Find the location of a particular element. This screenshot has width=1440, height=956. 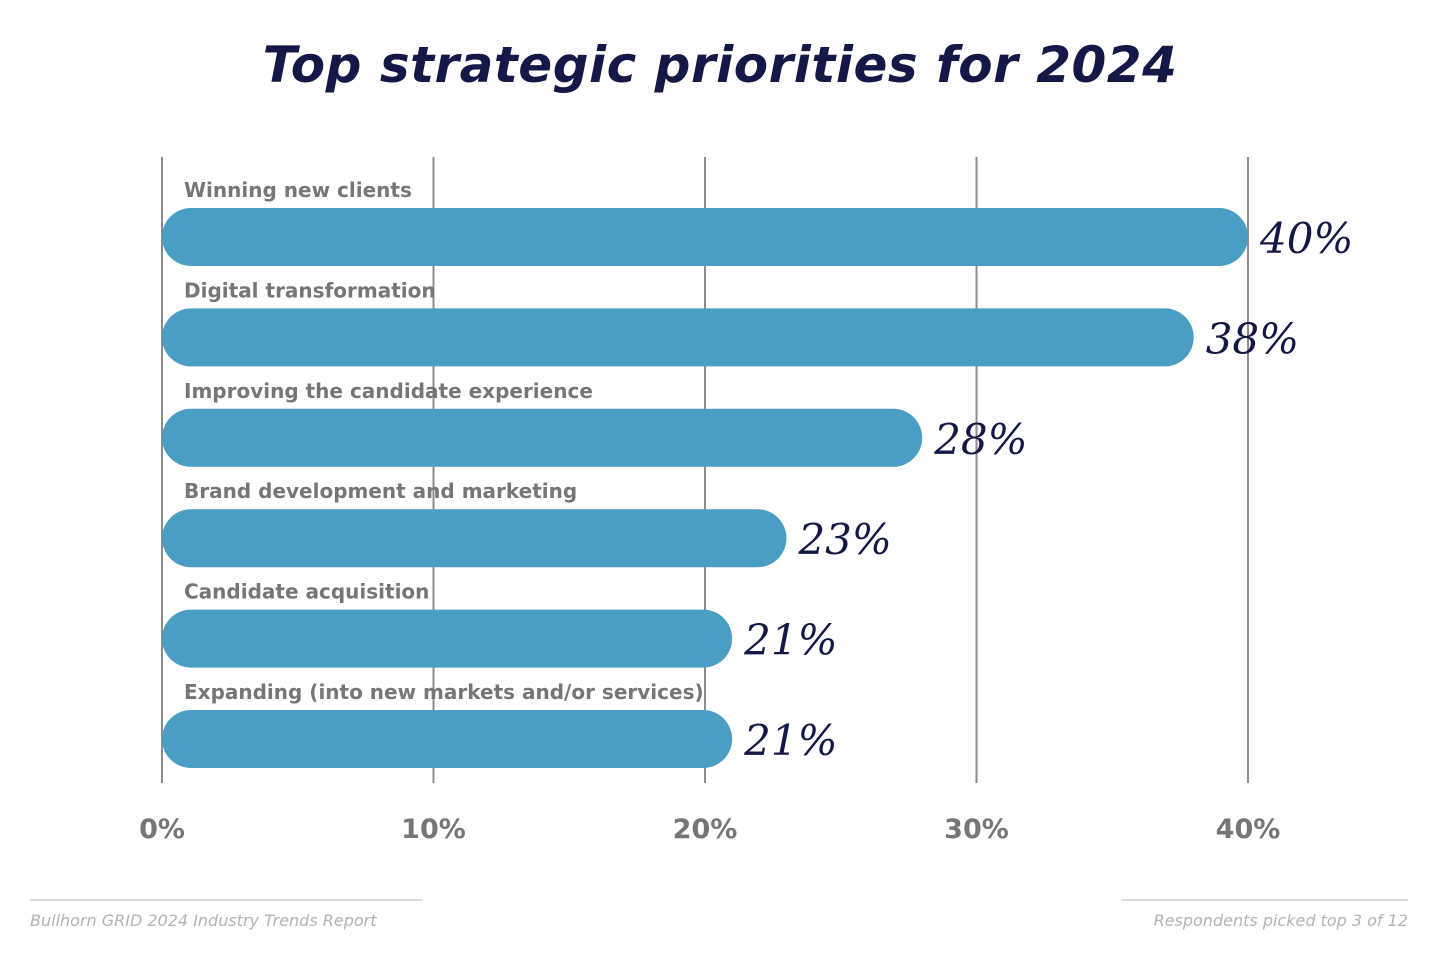

x-tick-label: 0% is located at coordinates (162, 829).